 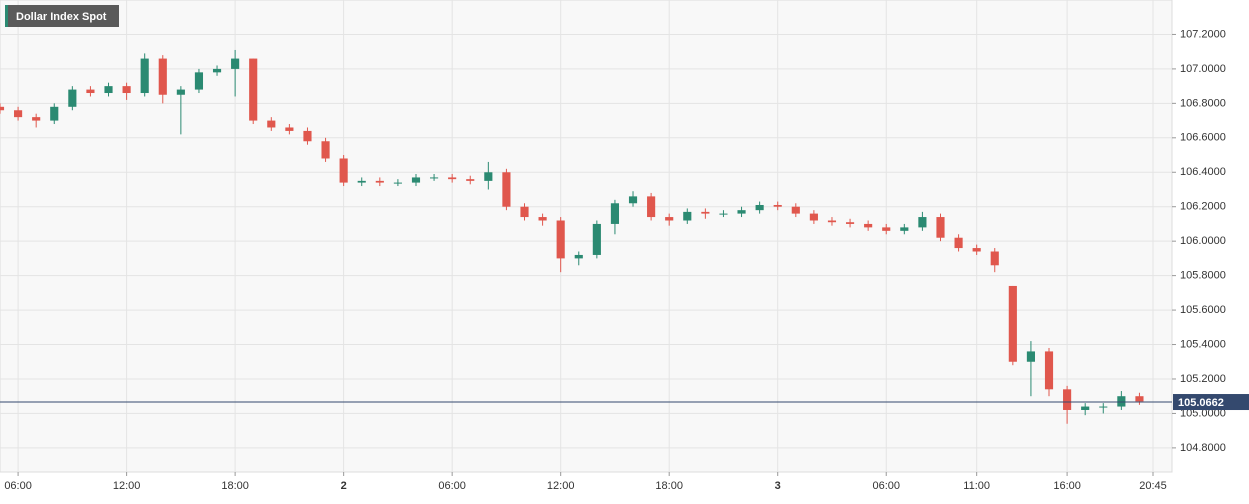 I want to click on y-tick-label: 106.0000, so click(x=1203, y=241).